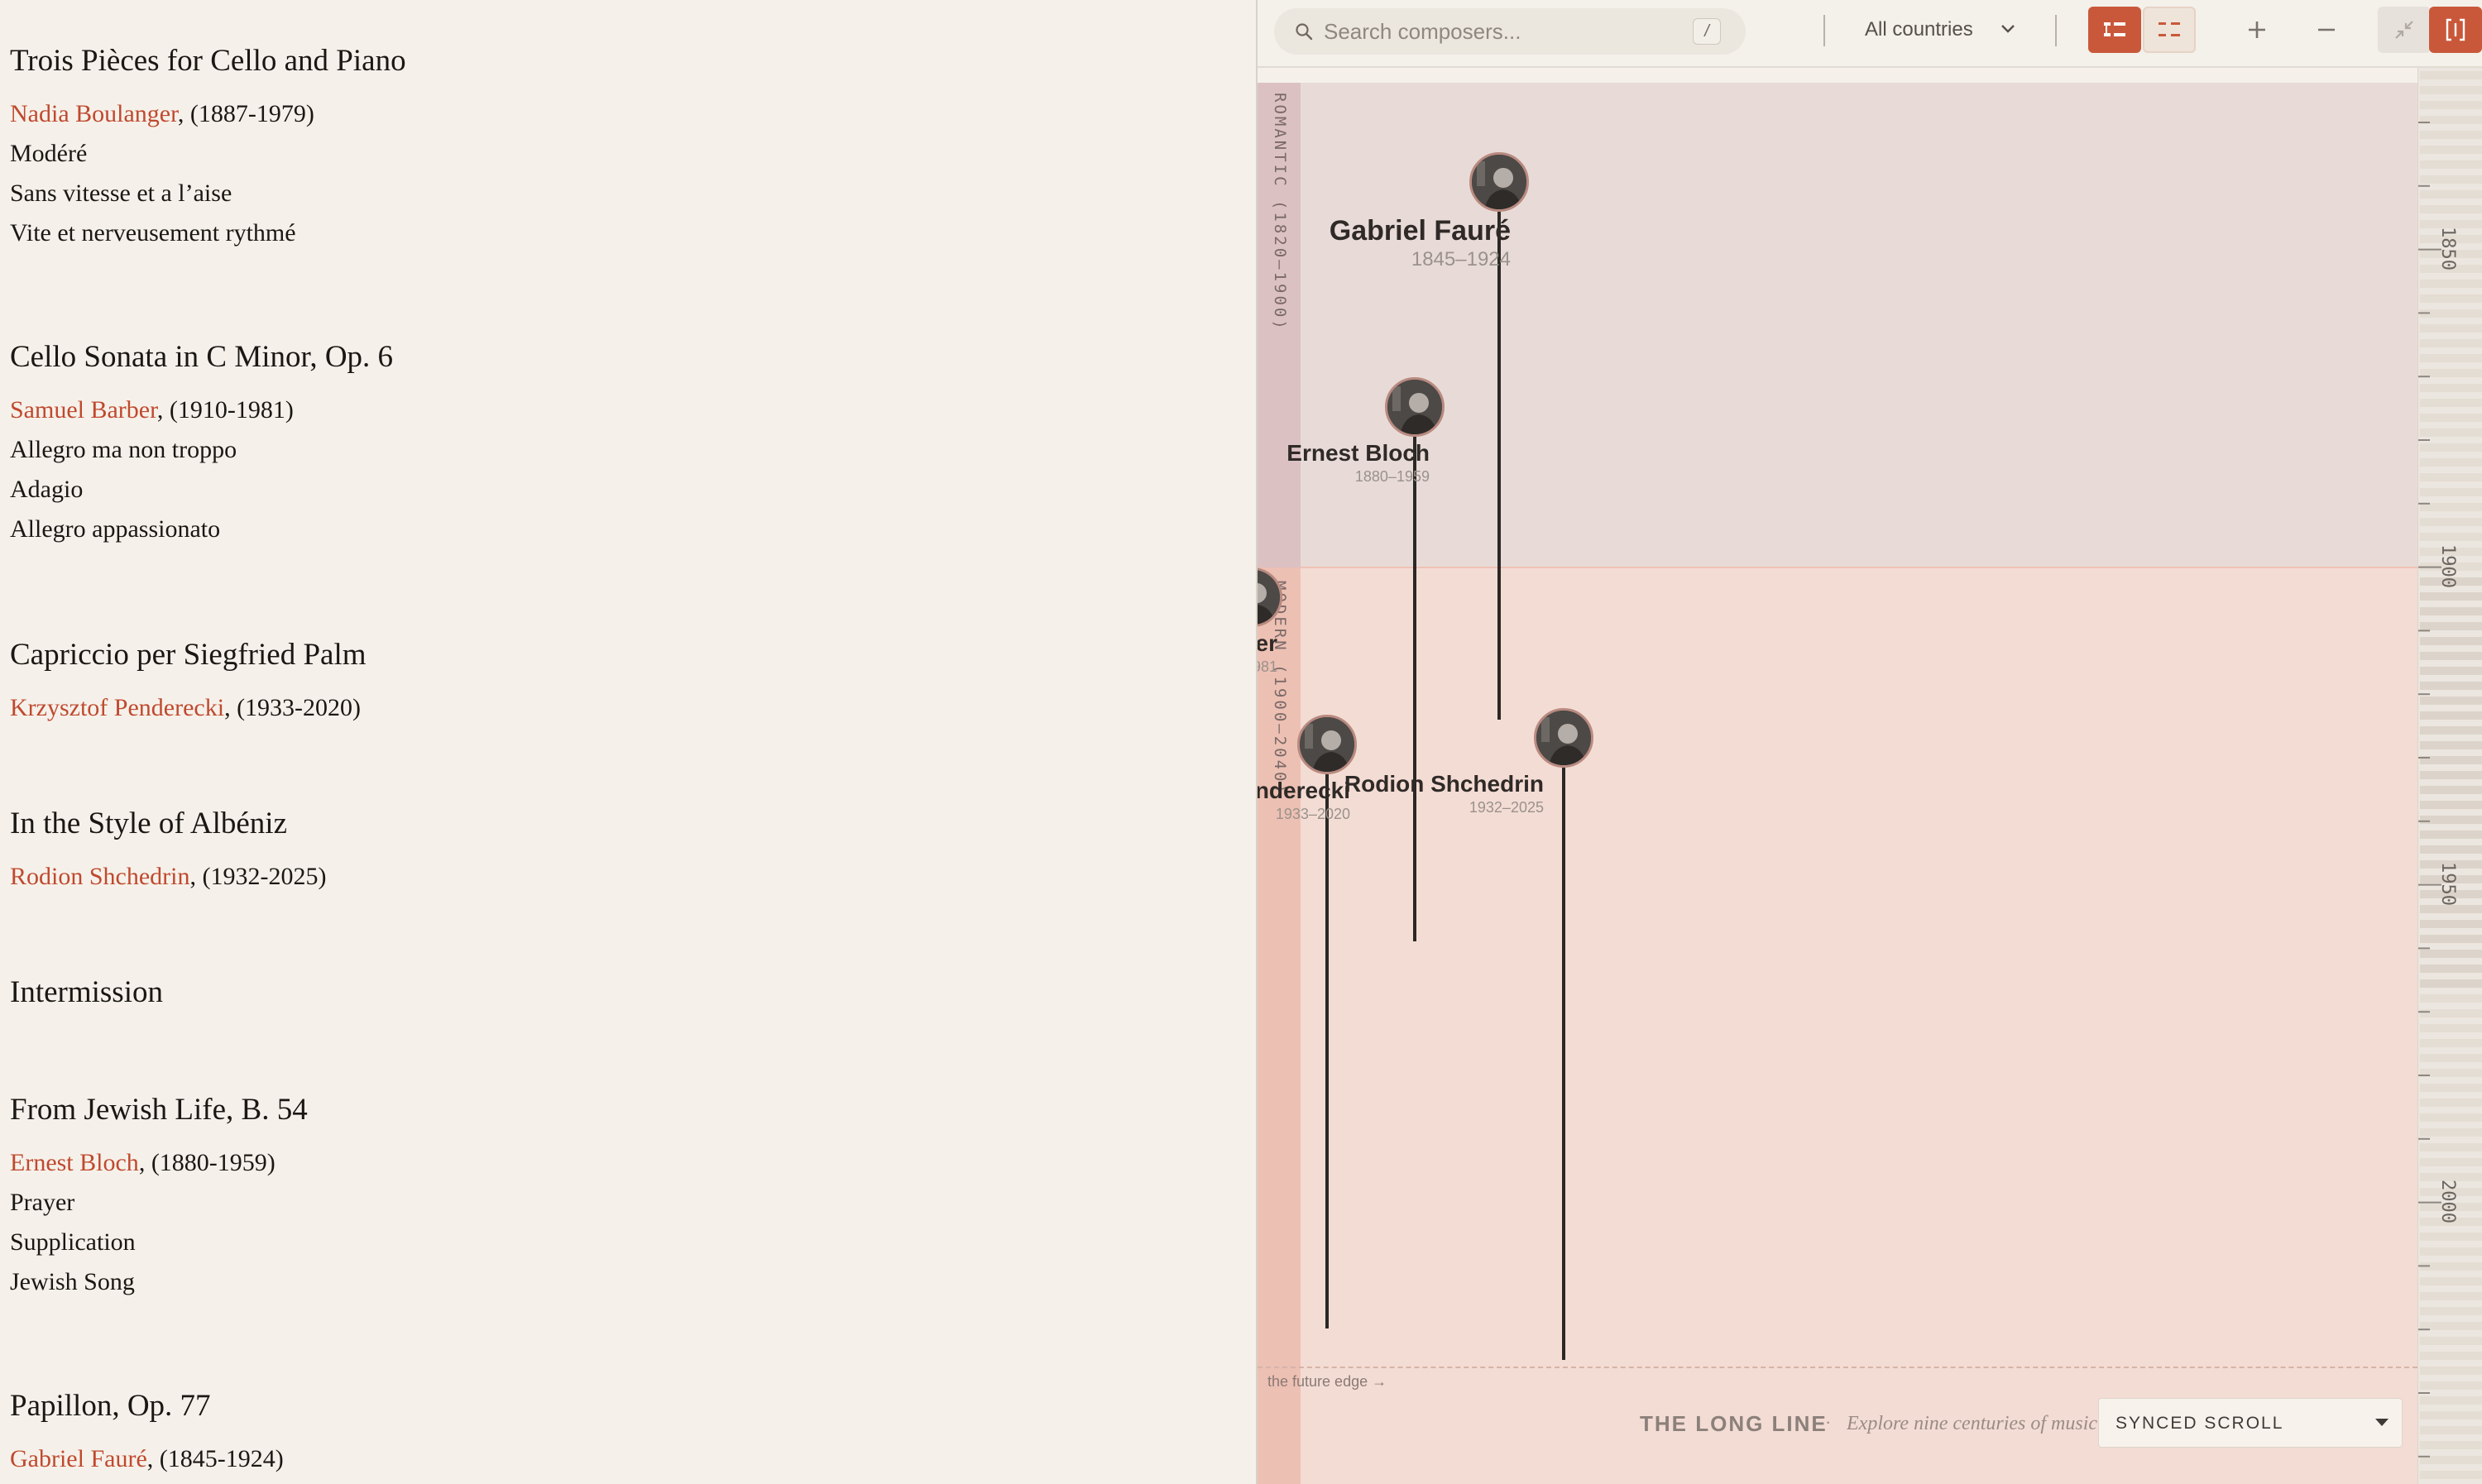  Describe the element at coordinates (74, 1162) in the screenshot. I see `composer-link-bloch: Ernest Bloch` at that location.